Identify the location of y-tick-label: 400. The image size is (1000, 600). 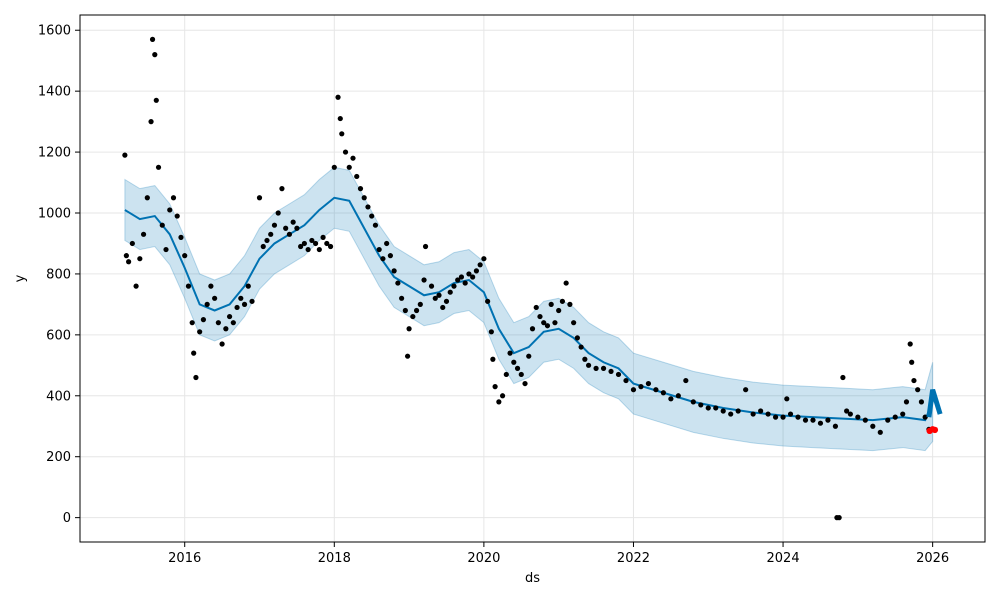
(58, 396).